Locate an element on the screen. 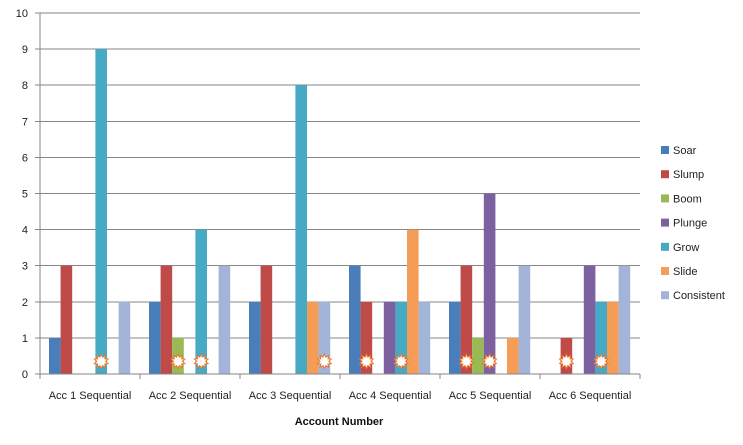 Image resolution: width=743 pixels, height=445 pixels. legend-swatch-slide is located at coordinates (665, 271).